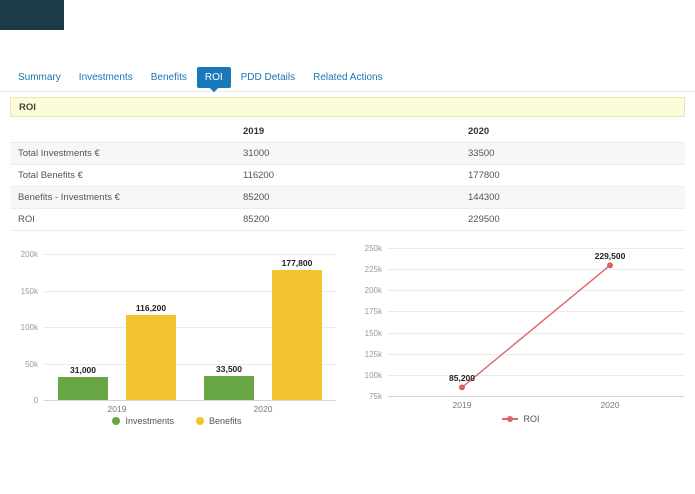  I want to click on y-tick-label: 250k, so click(373, 248).